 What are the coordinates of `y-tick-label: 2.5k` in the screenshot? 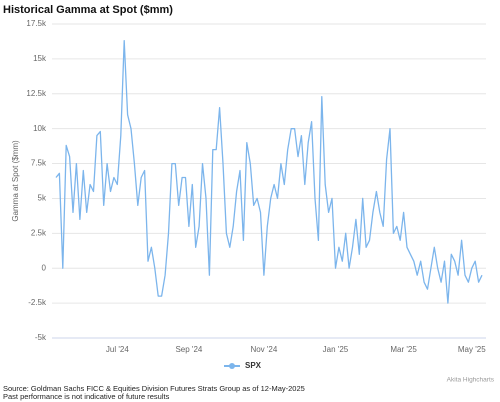 It's located at (39, 232).